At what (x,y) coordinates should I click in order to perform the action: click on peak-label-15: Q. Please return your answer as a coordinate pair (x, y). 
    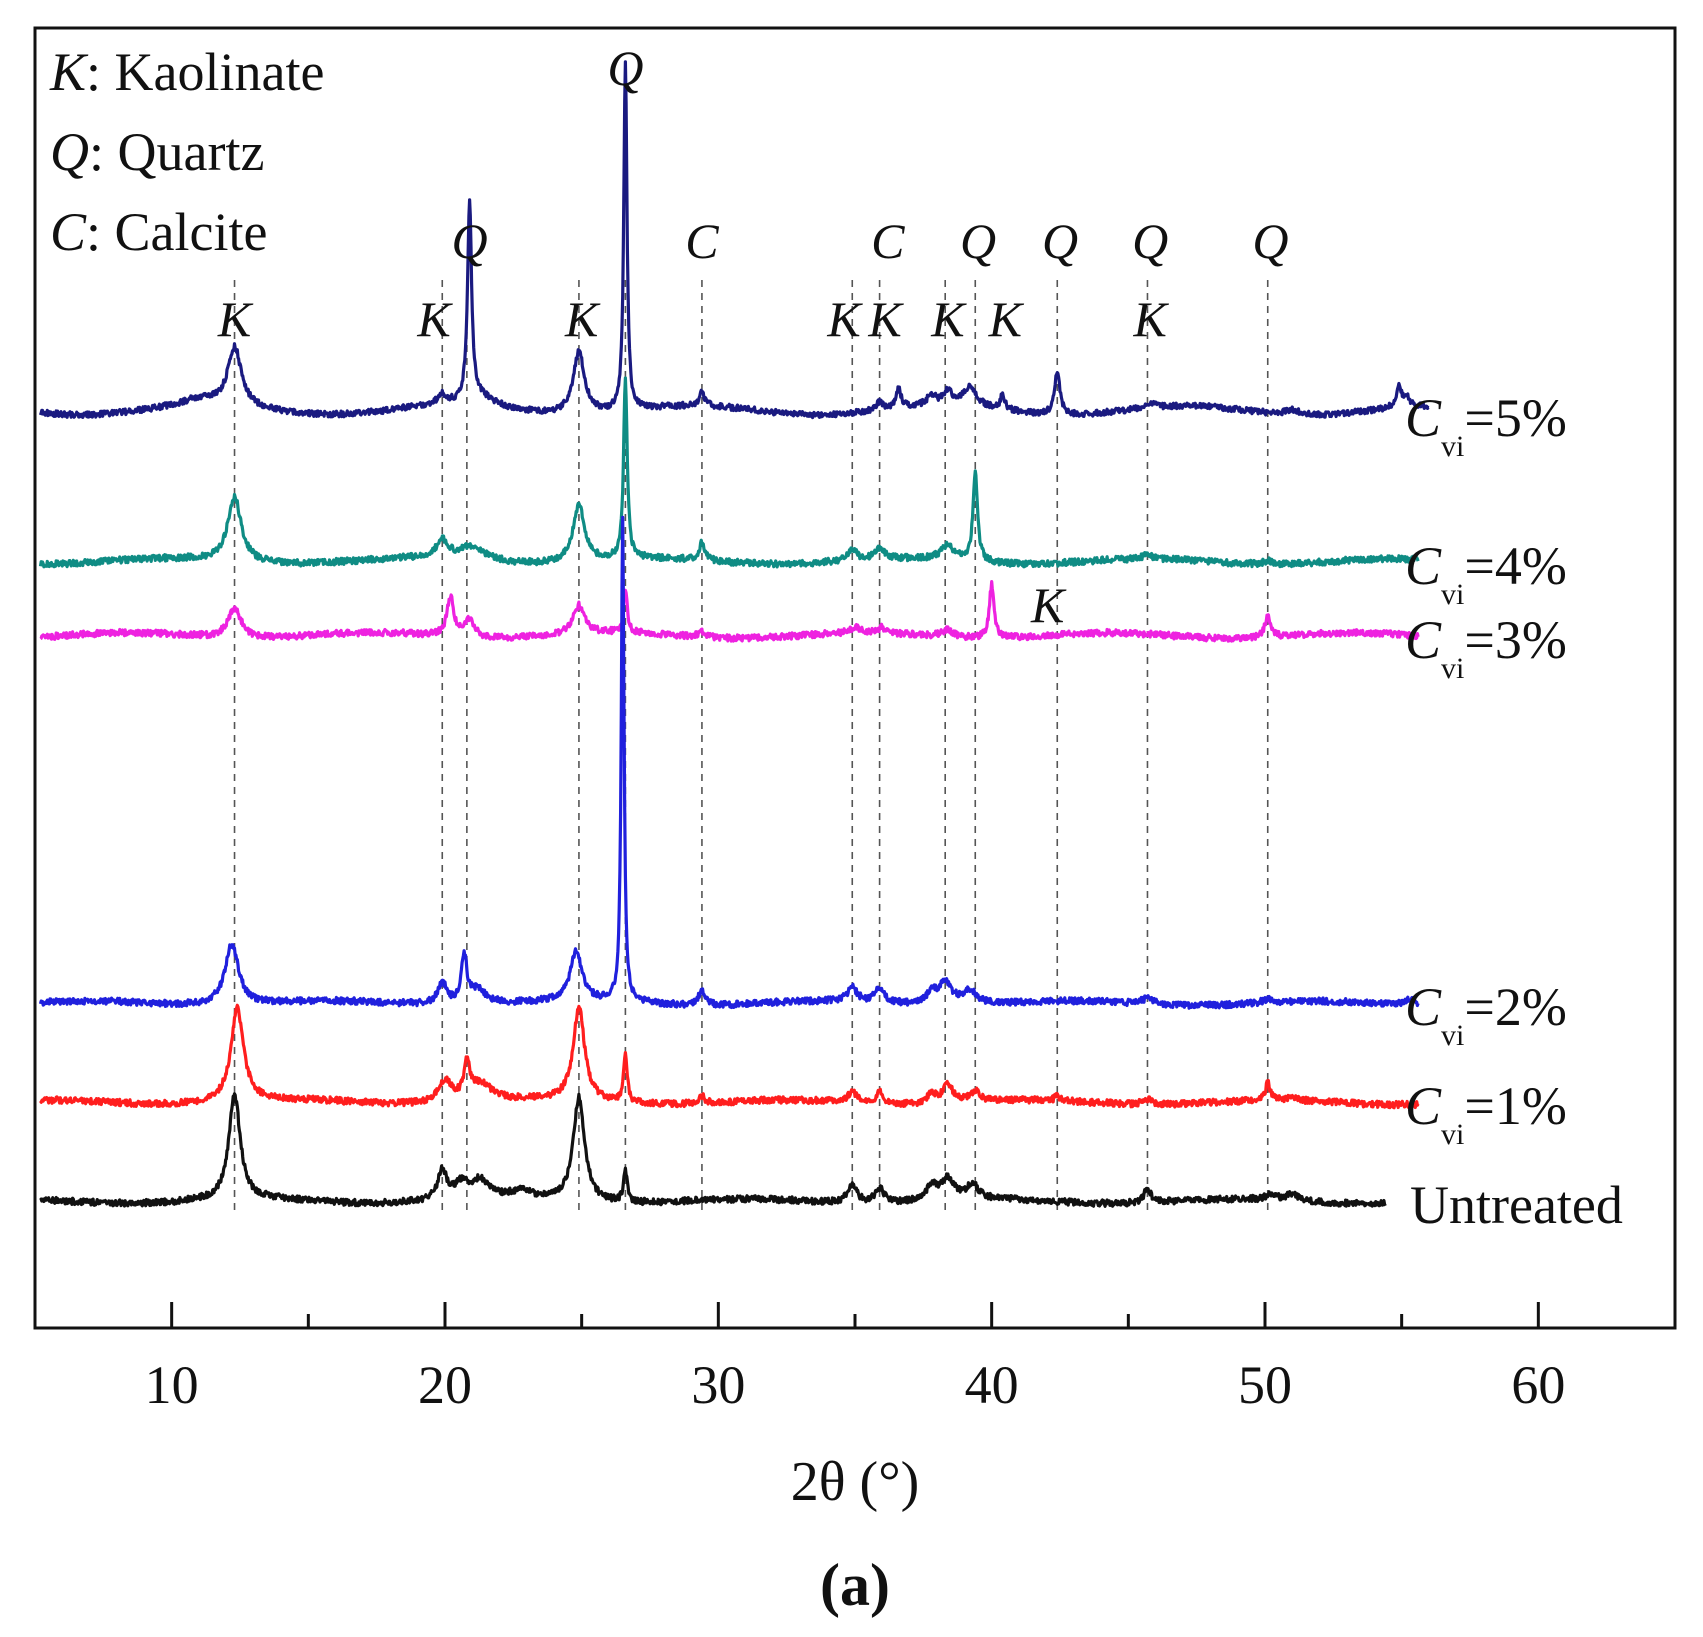
    Looking at the image, I should click on (1270, 241).